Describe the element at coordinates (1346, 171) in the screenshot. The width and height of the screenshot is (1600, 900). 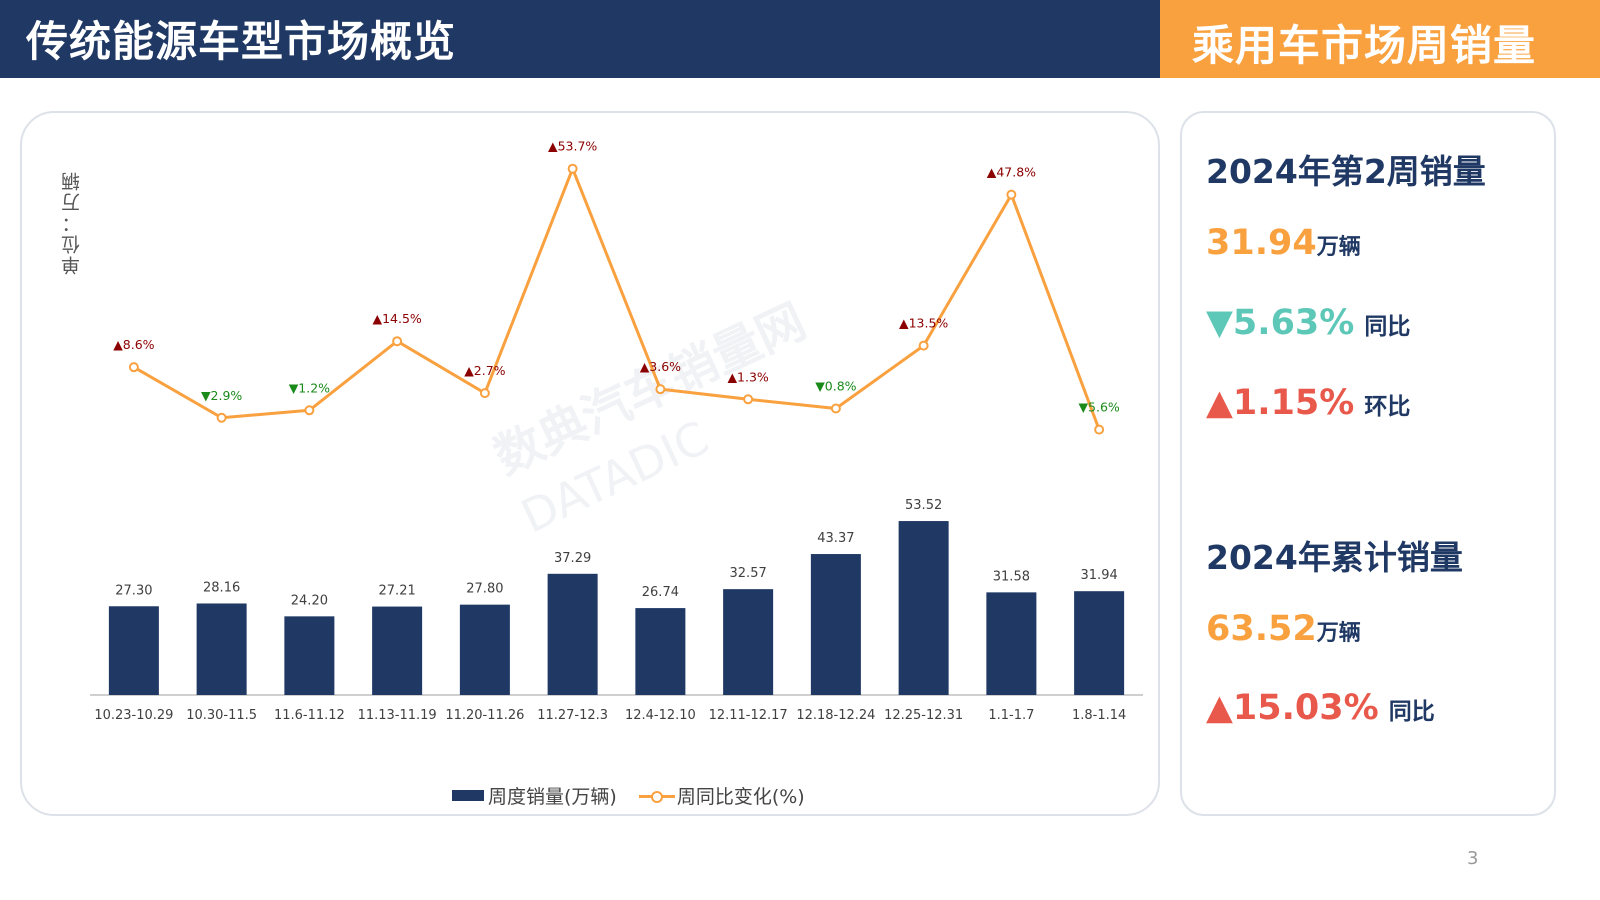
I see `week-title: 2024年第2周销量` at that location.